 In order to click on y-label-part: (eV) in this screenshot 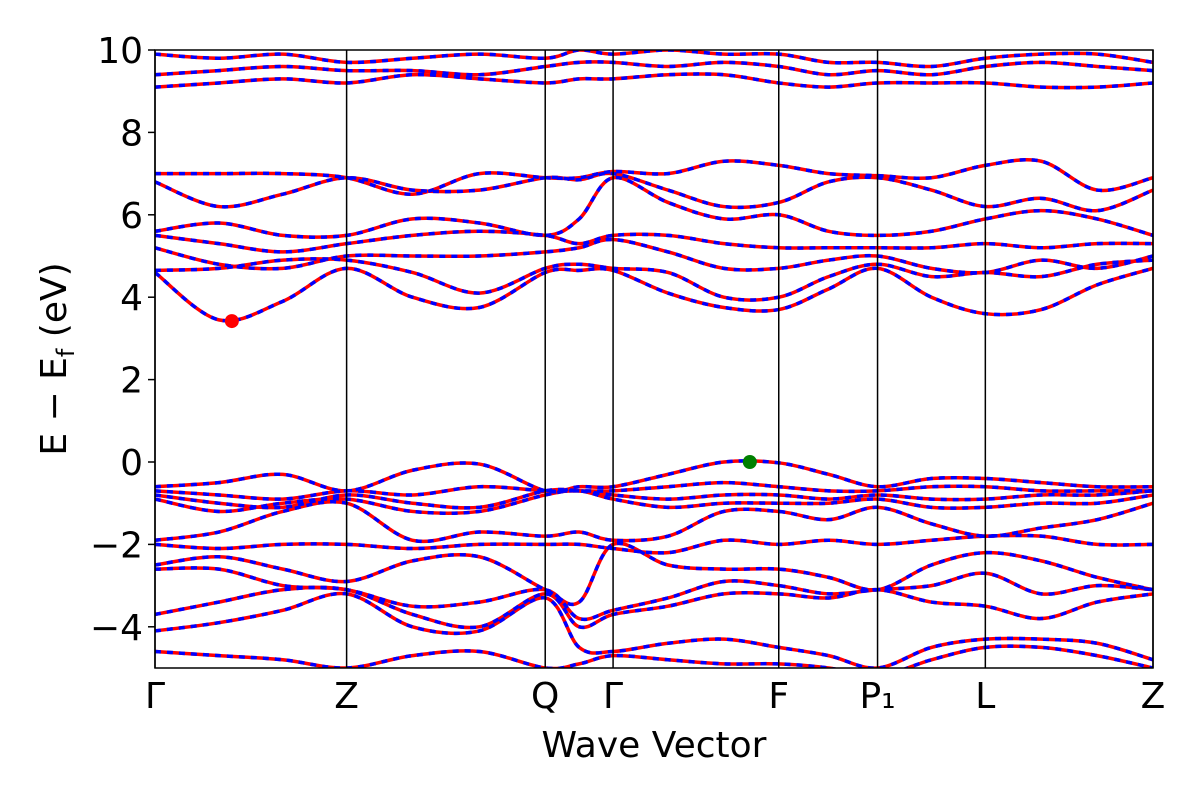, I will do `click(54, 305)`.